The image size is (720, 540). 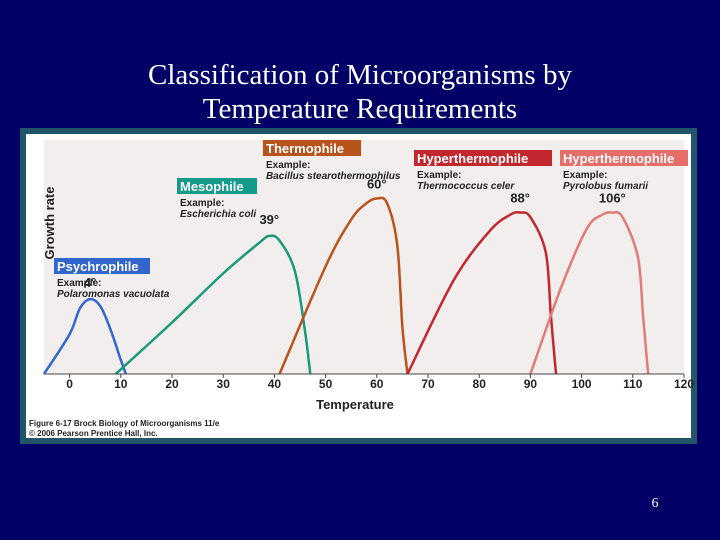 I want to click on series-example-label-1: Example:, so click(x=202, y=203).